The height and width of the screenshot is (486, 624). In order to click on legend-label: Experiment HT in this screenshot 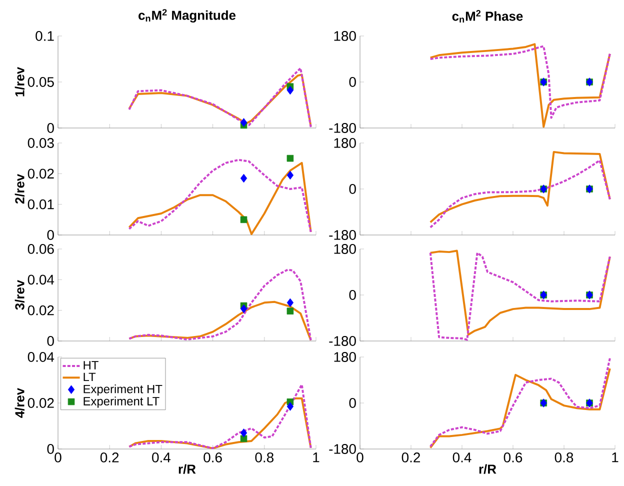, I will do `click(123, 390)`.